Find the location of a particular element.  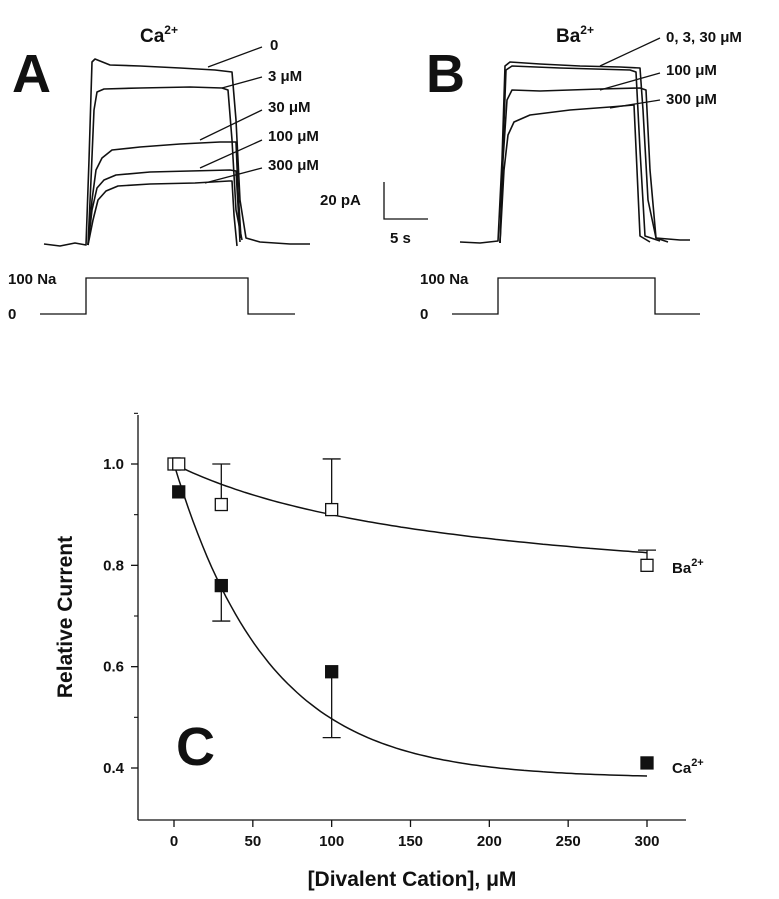

y-axis-ticks: 0.4 0.6 0.8 1.0 is located at coordinates (120, 594).